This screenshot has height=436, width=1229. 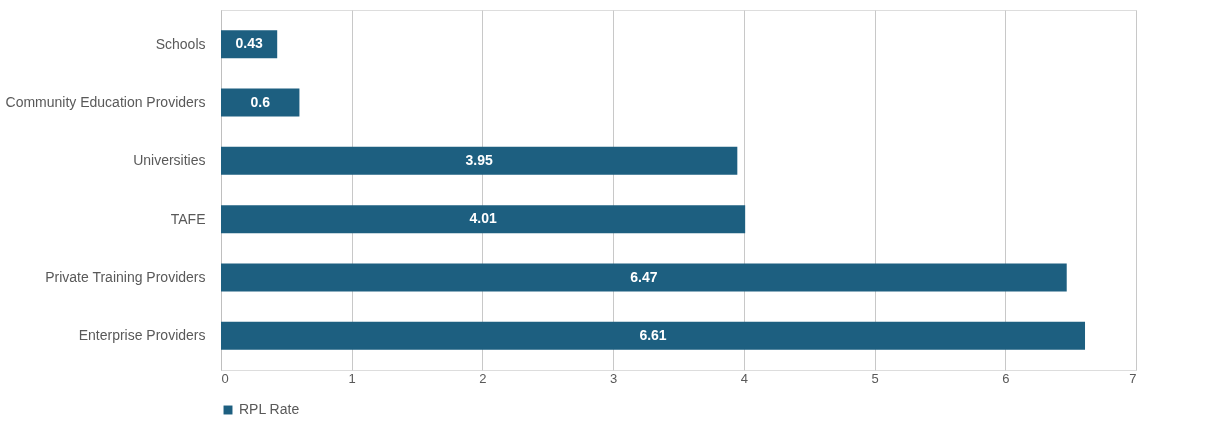 What do you see at coordinates (188, 218) in the screenshot?
I see `y-tick-label: TAFE` at bounding box center [188, 218].